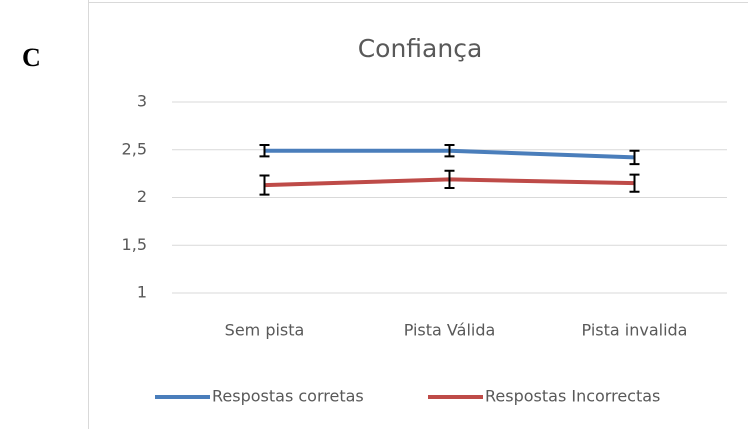 This screenshot has height=429, width=748. Describe the element at coordinates (134, 244) in the screenshot. I see `y-tick-label: 1,5` at that location.